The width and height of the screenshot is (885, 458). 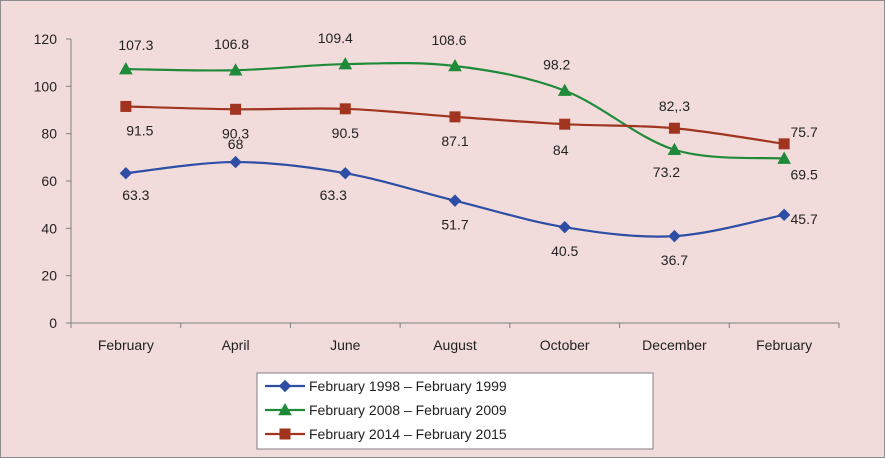 I want to click on legend-box, so click(x=455, y=411).